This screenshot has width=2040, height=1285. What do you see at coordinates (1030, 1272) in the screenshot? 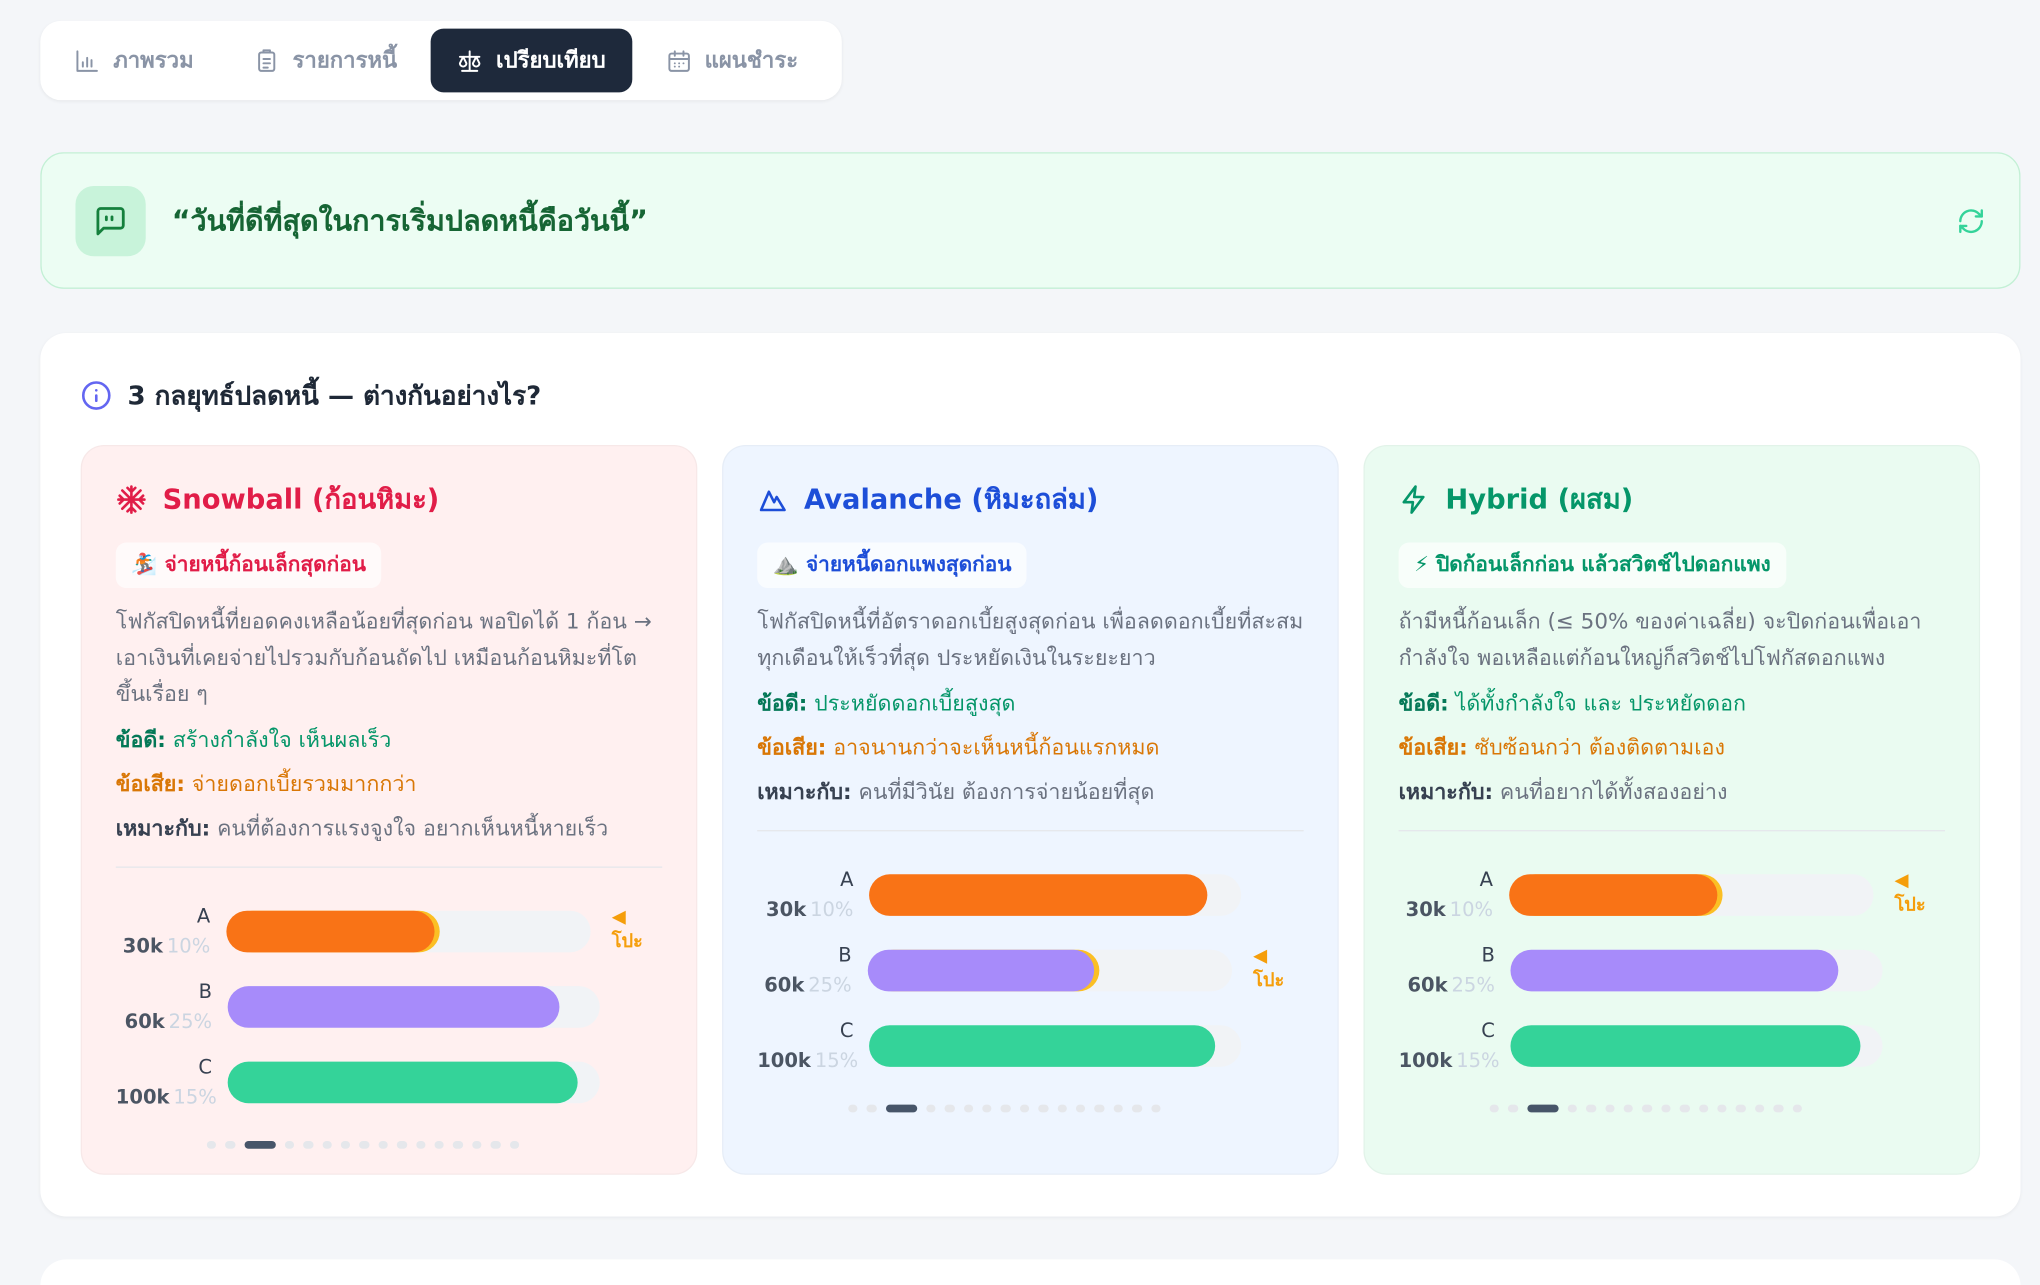
I see `next-panel` at bounding box center [1030, 1272].